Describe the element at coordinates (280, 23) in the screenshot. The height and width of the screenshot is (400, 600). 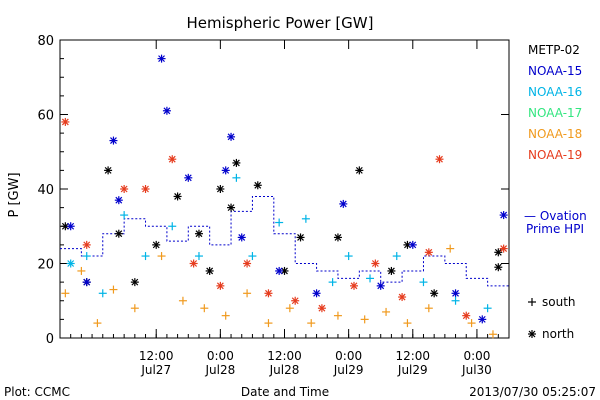
I see `chart-title: Hemispheric Power [GW]` at that location.